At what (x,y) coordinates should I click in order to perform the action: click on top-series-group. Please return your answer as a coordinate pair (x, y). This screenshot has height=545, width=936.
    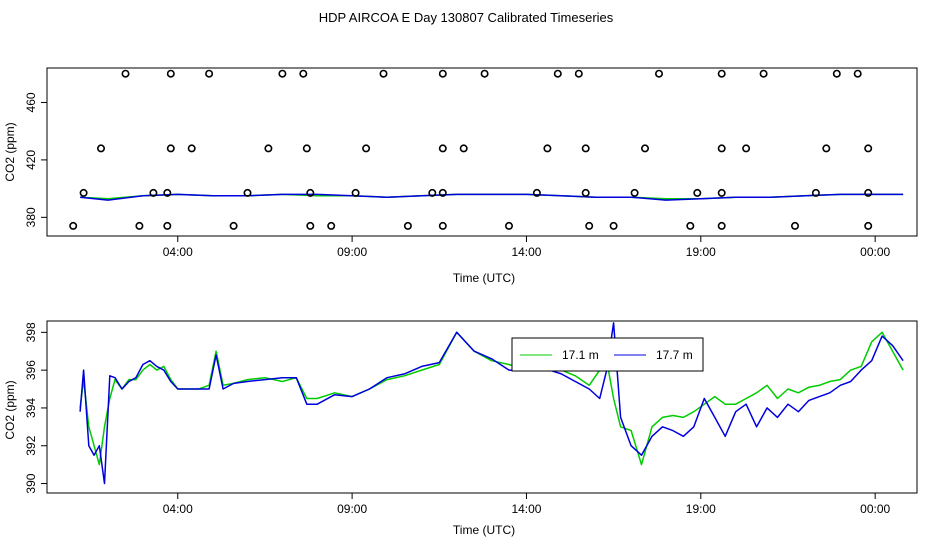
    Looking at the image, I should click on (492, 197).